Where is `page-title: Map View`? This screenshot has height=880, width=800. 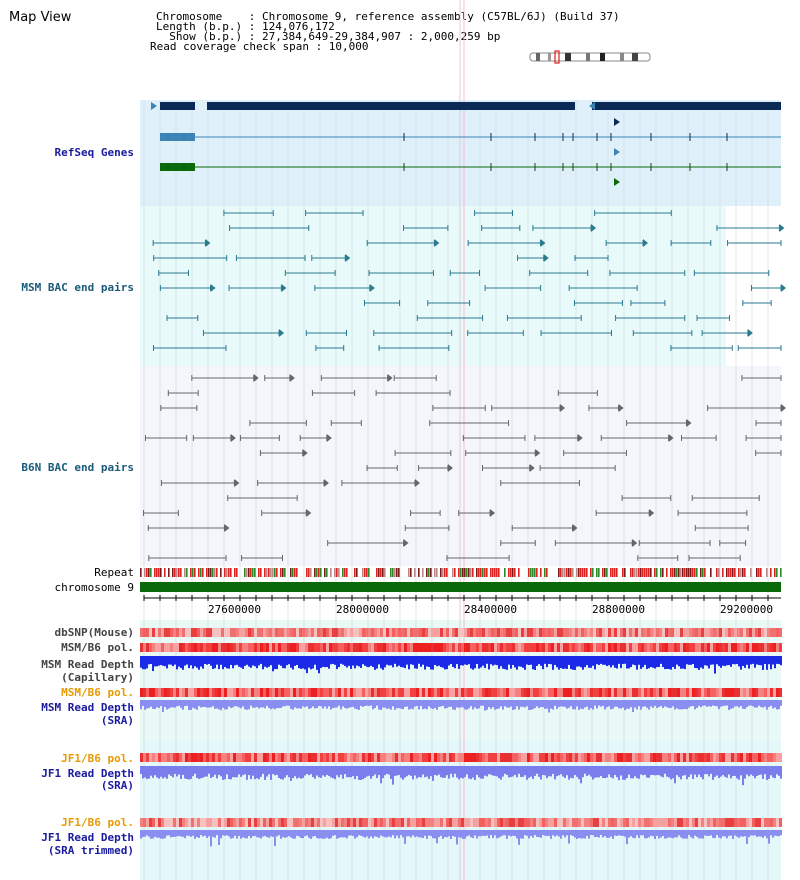
page-title: Map View is located at coordinates (40, 17).